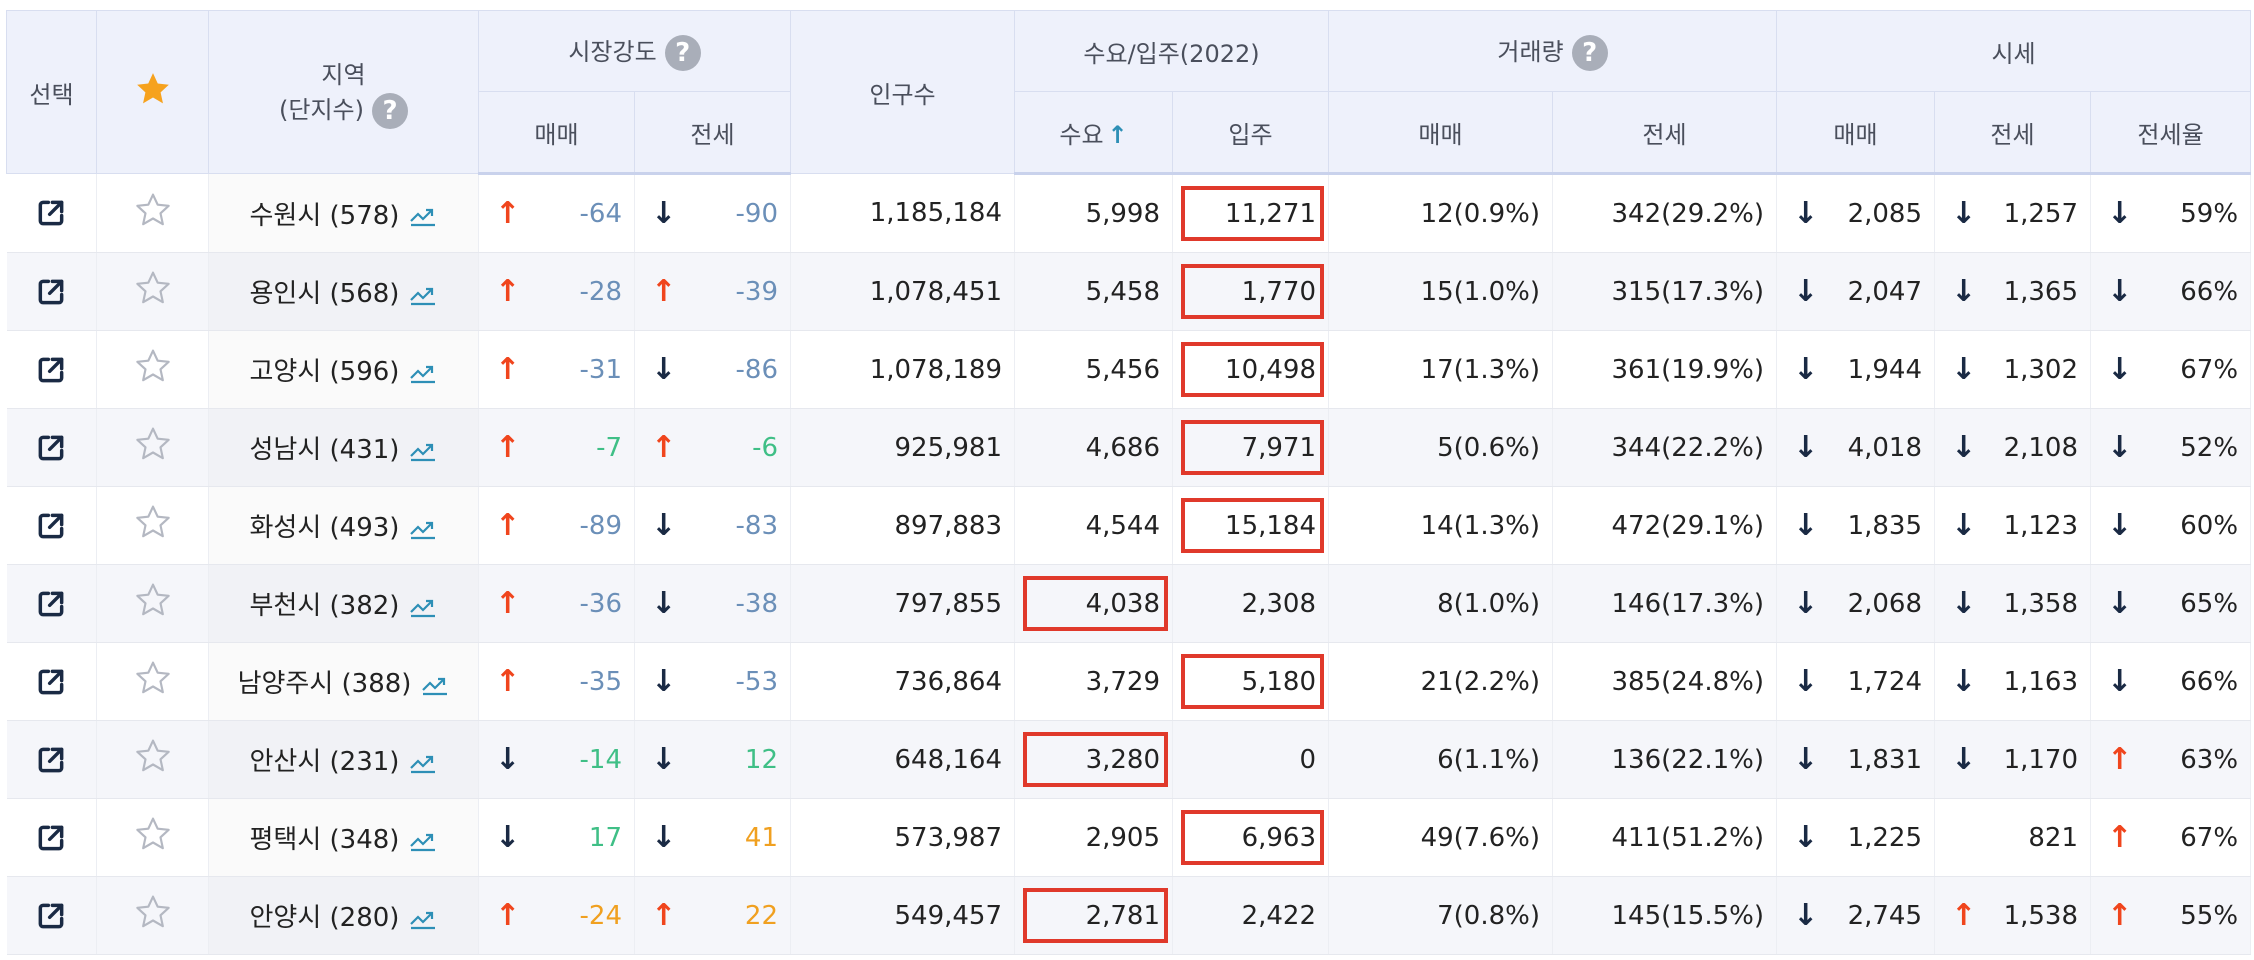 The width and height of the screenshot is (2254, 960). I want to click on header-vol-sale: 매매, so click(1441, 133).